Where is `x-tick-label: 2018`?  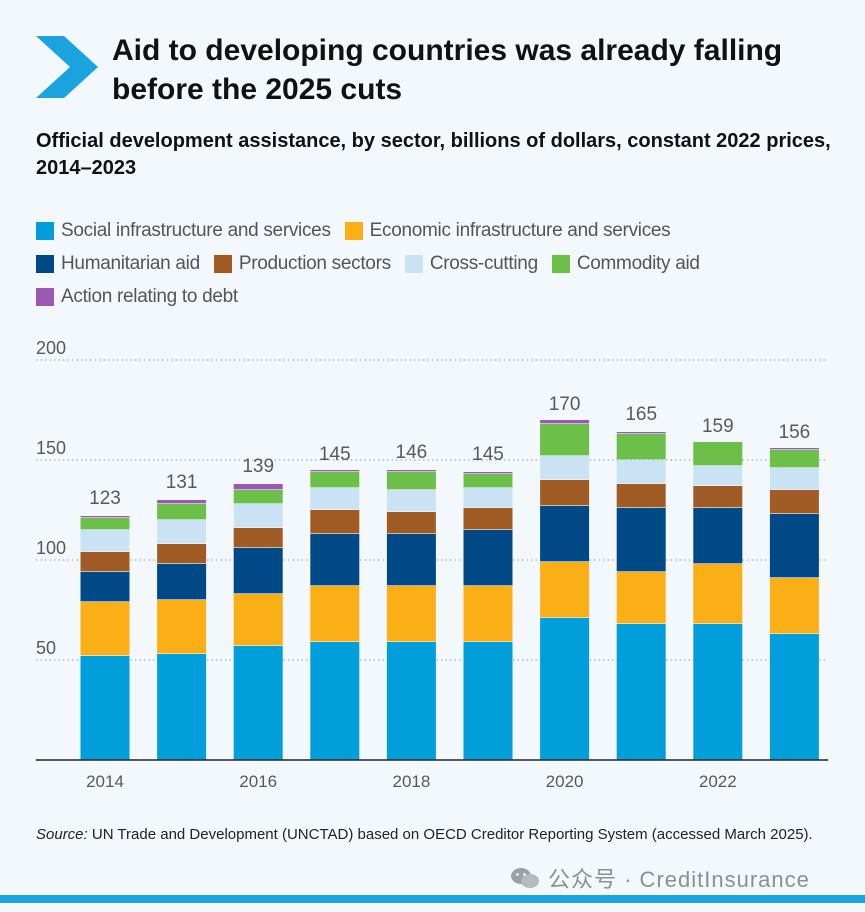 x-tick-label: 2018 is located at coordinates (411, 781).